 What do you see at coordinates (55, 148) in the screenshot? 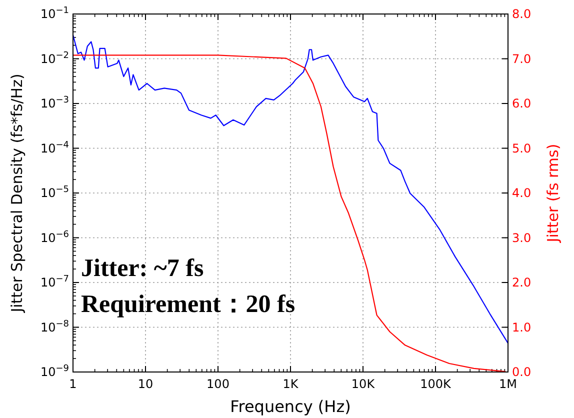
I see `y-tick-label: 10$^{−4}$` at bounding box center [55, 148].